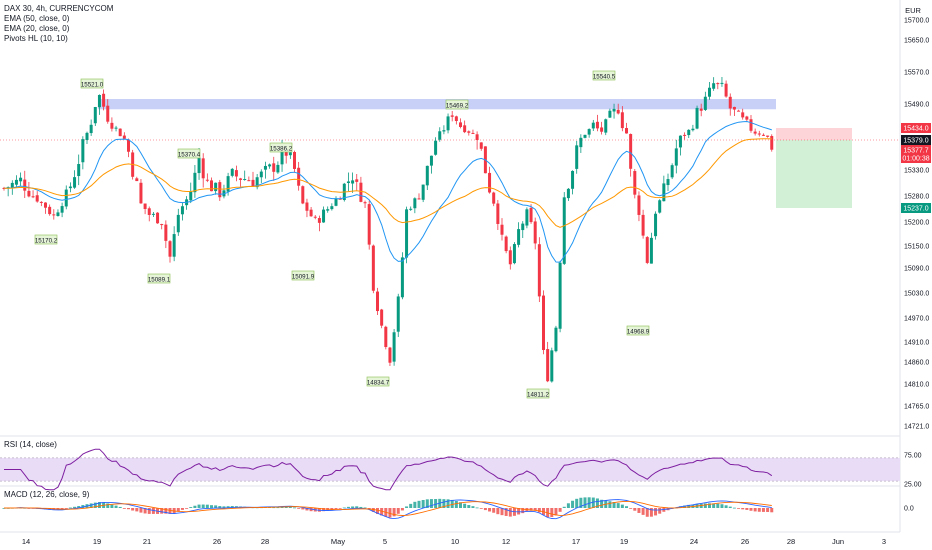 This screenshot has width=932, height=550. What do you see at coordinates (217, 541) in the screenshot?
I see `time-tick-label: 26` at bounding box center [217, 541].